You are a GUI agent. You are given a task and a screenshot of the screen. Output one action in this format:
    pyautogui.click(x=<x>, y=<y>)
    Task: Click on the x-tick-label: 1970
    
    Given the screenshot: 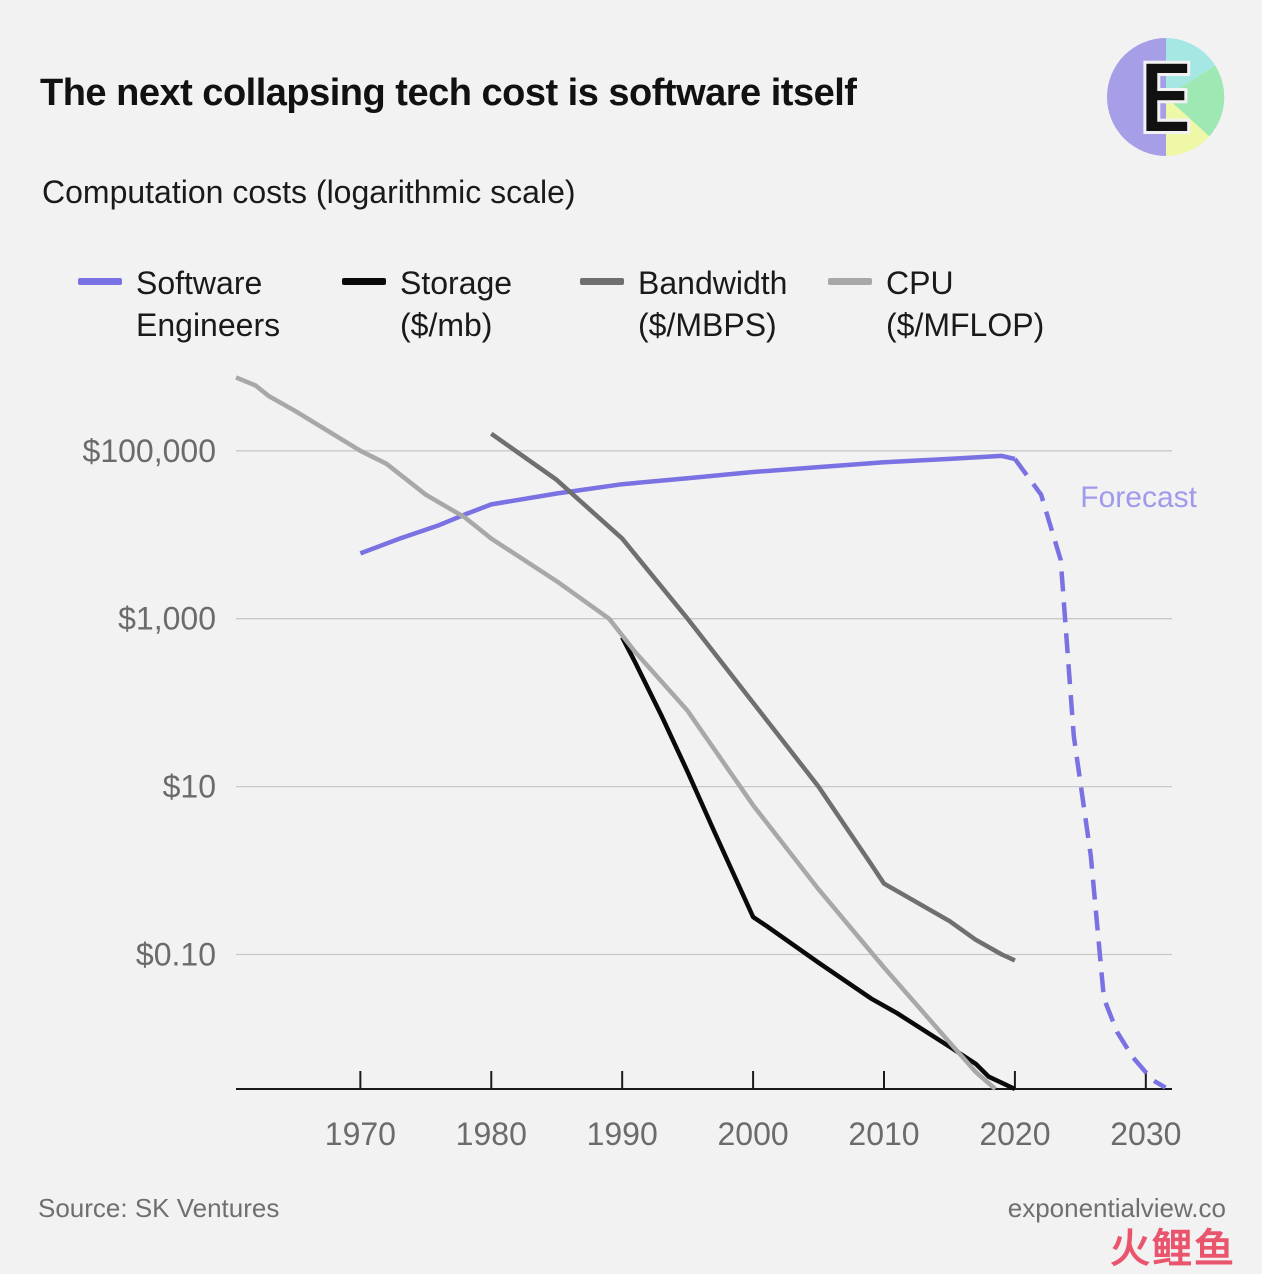 What is the action you would take?
    pyautogui.click(x=360, y=1134)
    